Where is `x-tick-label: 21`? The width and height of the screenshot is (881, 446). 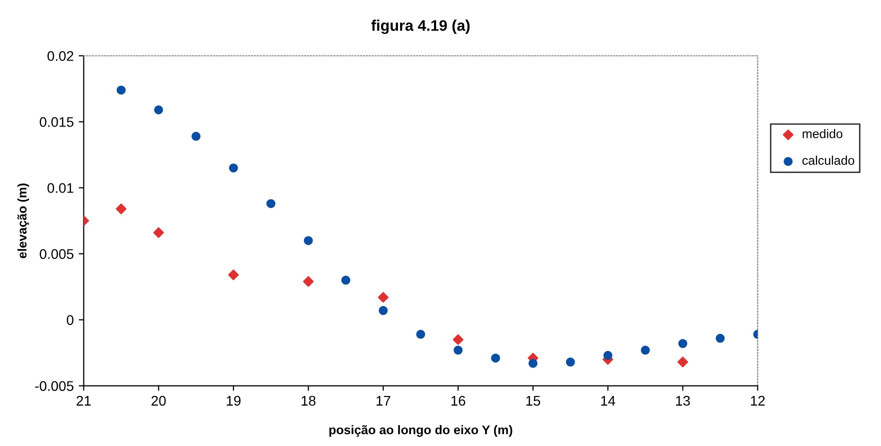 x-tick-label: 21 is located at coordinates (83, 401).